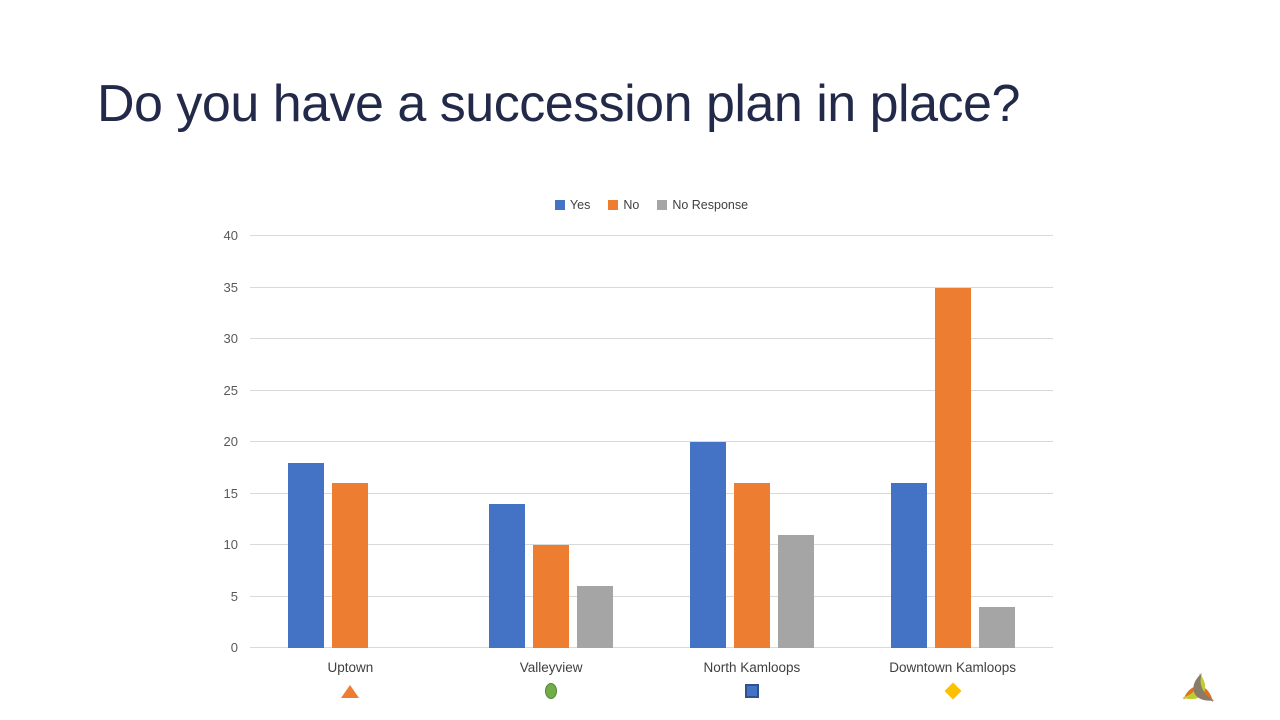 This screenshot has height=720, width=1280. What do you see at coordinates (631, 205) in the screenshot?
I see `legend-label: No` at bounding box center [631, 205].